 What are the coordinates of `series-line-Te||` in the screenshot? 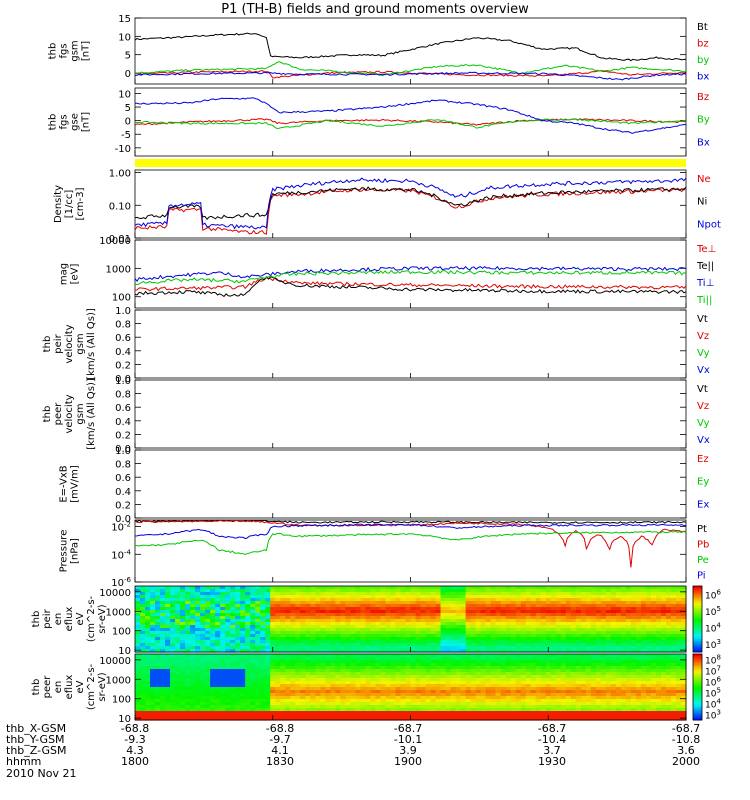 It's located at (410, 287).